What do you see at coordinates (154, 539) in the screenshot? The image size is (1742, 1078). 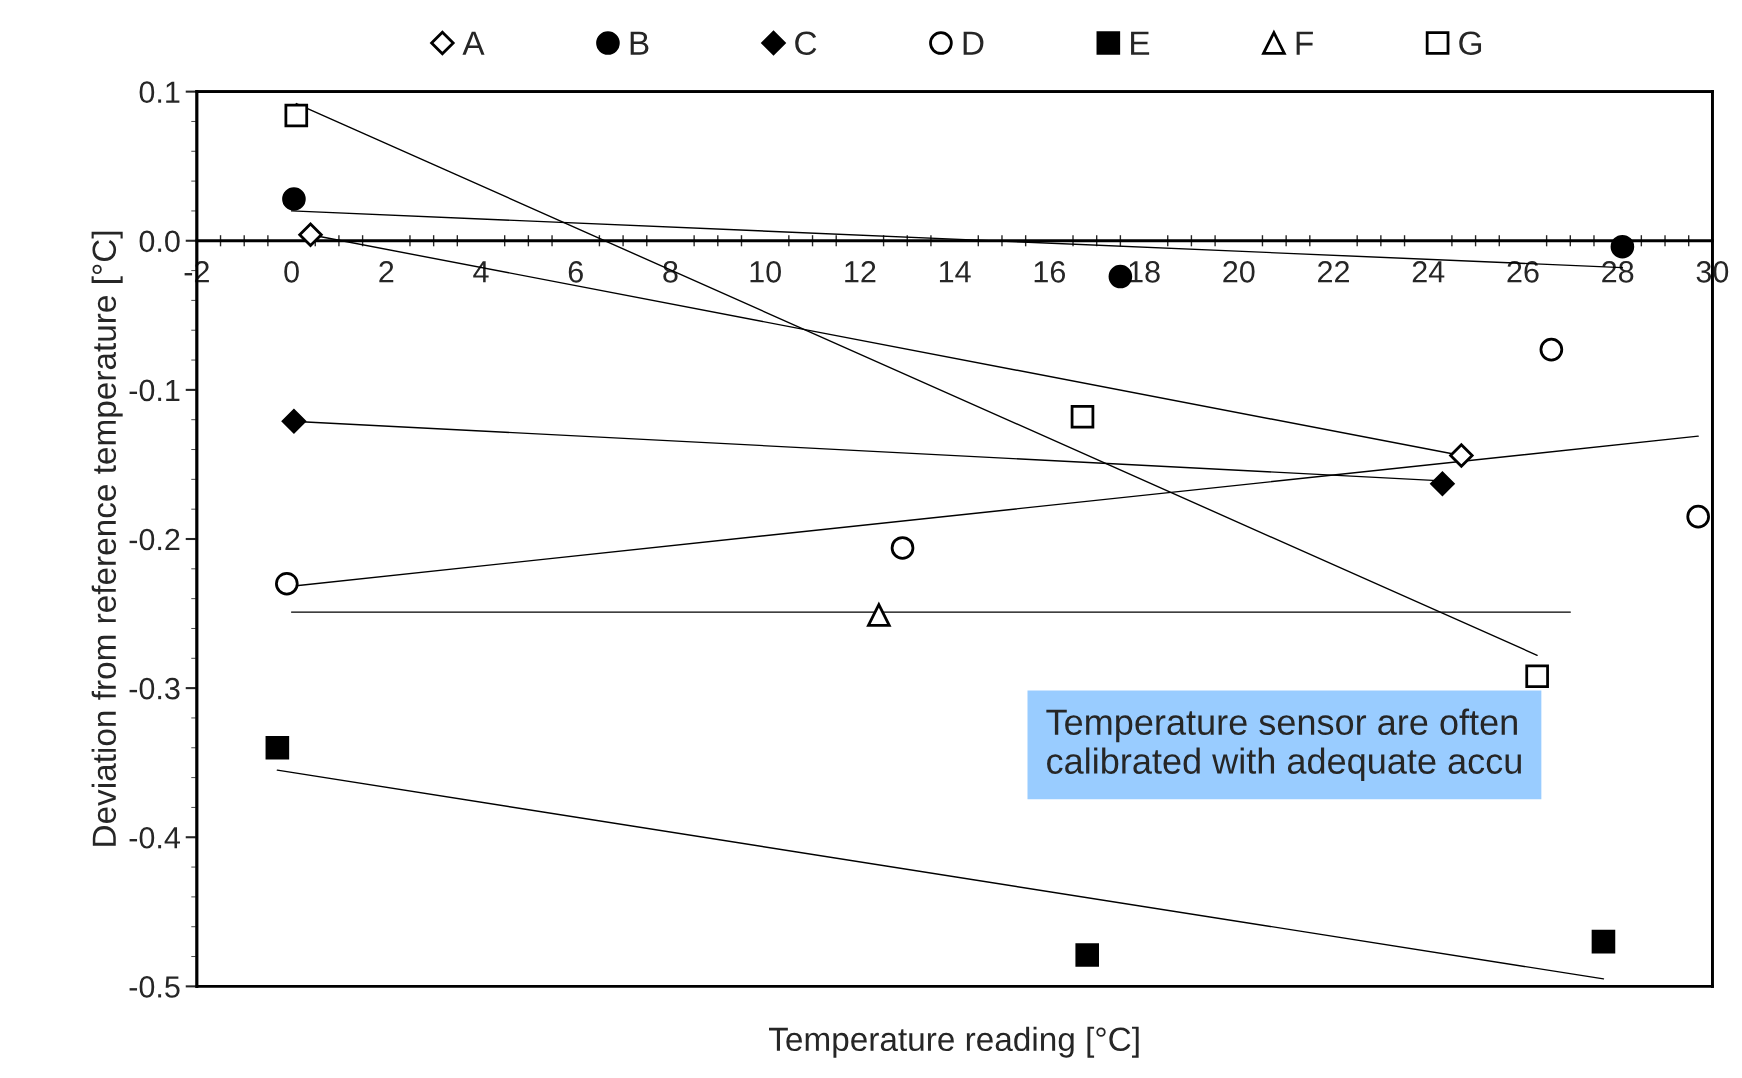 I see `y-tick-label: -0.2` at bounding box center [154, 539].